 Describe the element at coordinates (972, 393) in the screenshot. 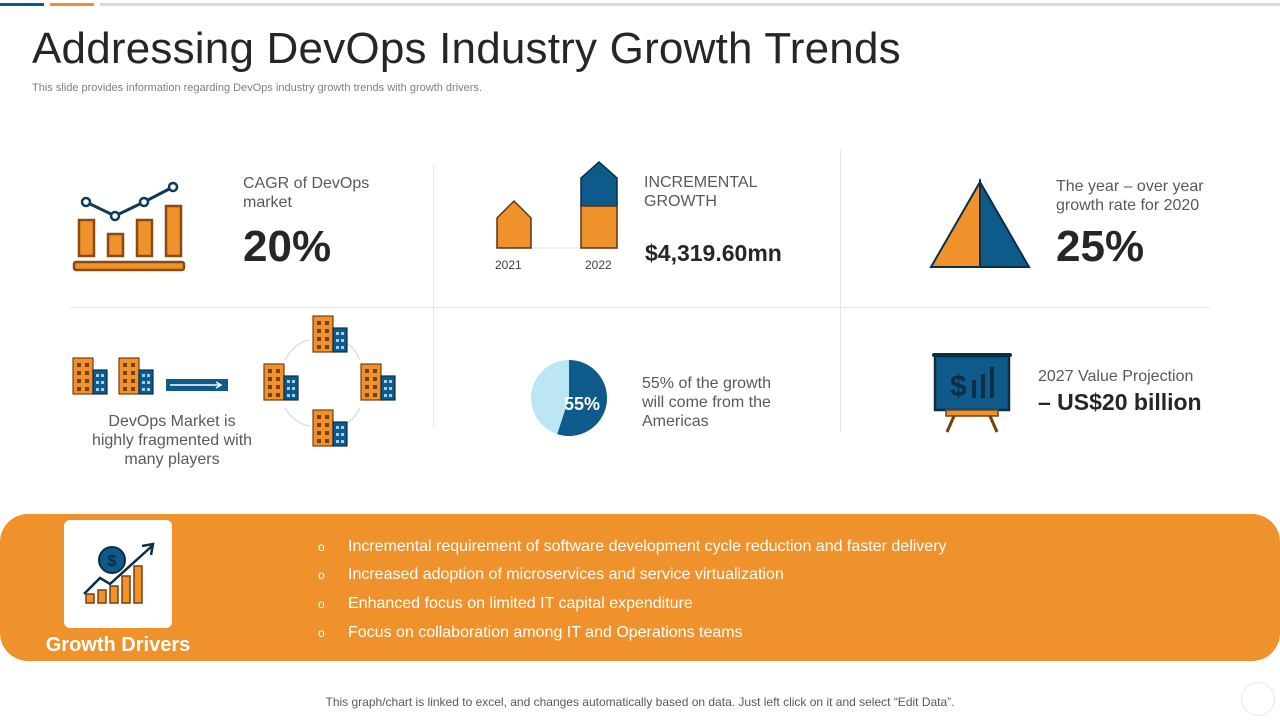

I see `presentation-board-icon: $` at that location.